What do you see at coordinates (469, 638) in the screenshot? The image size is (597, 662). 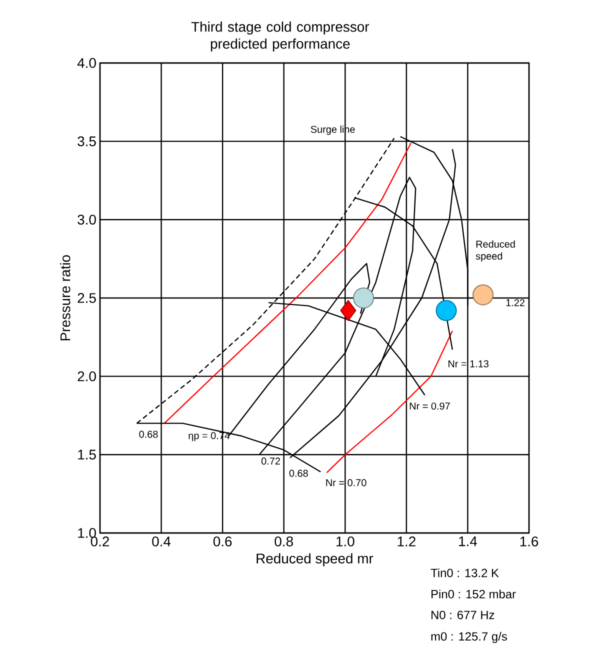 I see `text: m0 : 125.7 g/s` at bounding box center [469, 638].